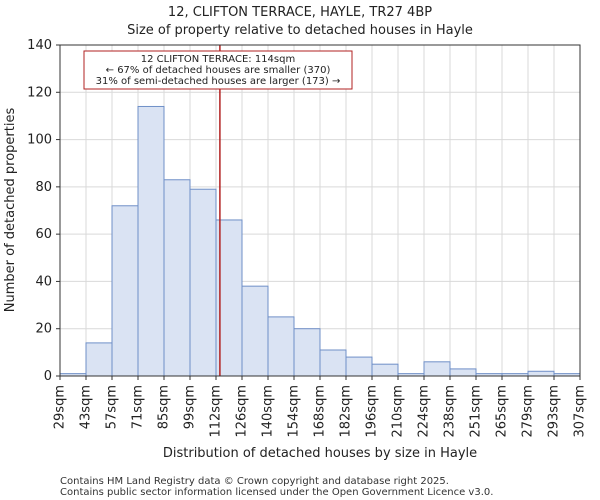 The height and width of the screenshot is (500, 600). What do you see at coordinates (43, 211) in the screenshot?
I see `y-ticks: 0 20 40 60 80 100 120 140` at bounding box center [43, 211].